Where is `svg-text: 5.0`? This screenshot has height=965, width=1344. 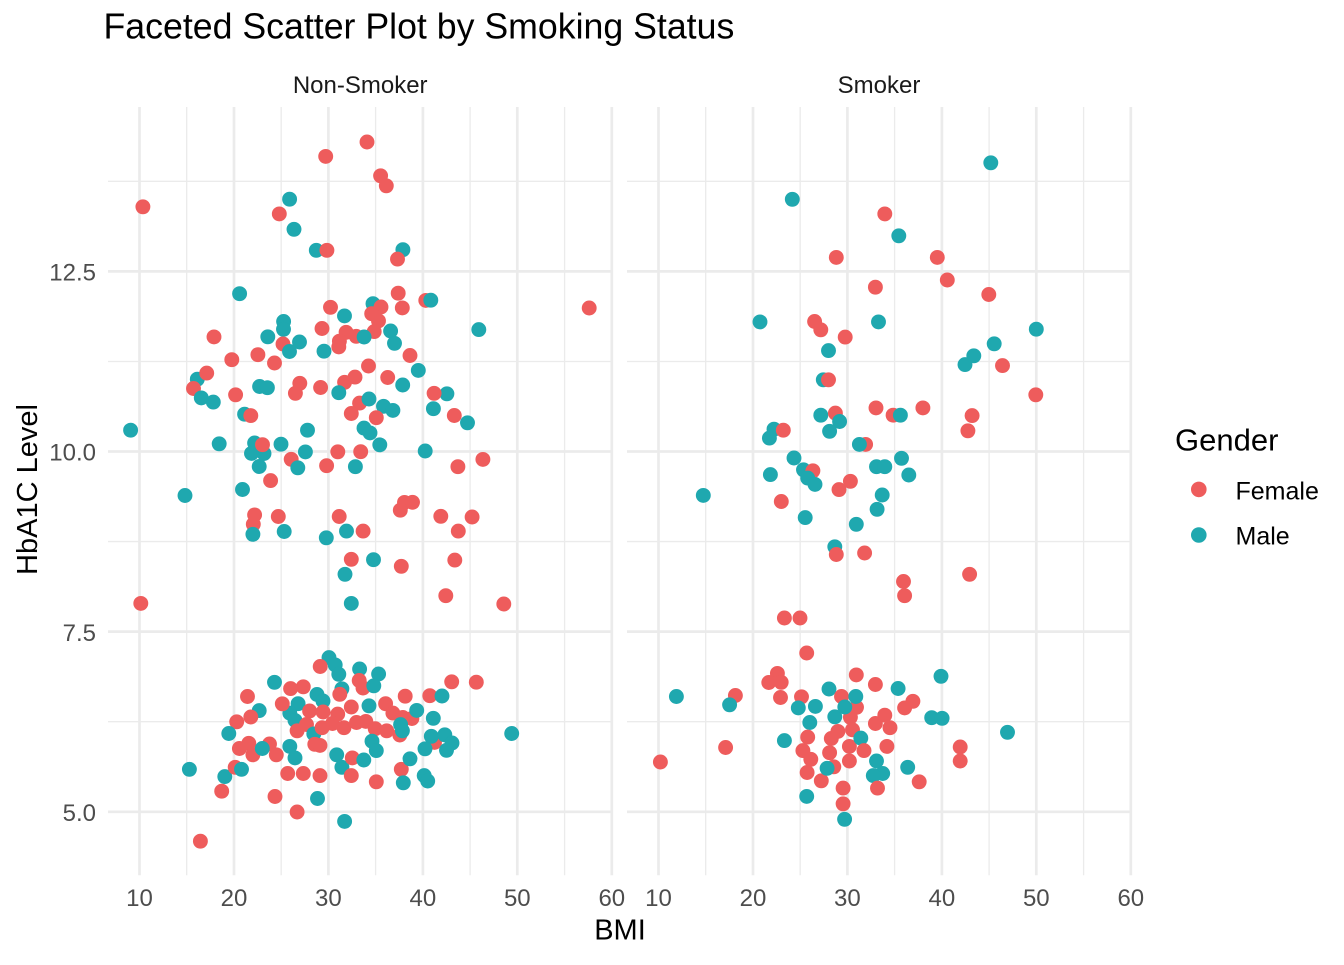
svg-text: 5.0 is located at coordinates (79, 813).